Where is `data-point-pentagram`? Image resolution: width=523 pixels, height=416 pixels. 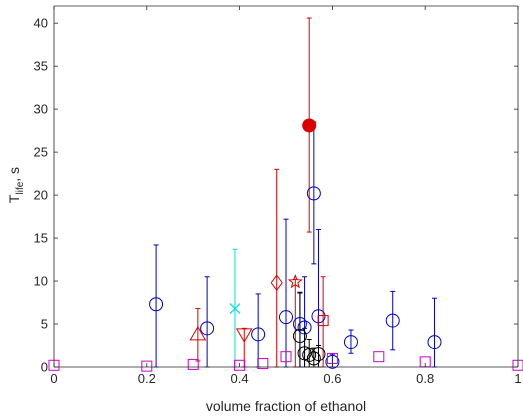 data-point-pentagram is located at coordinates (295, 281).